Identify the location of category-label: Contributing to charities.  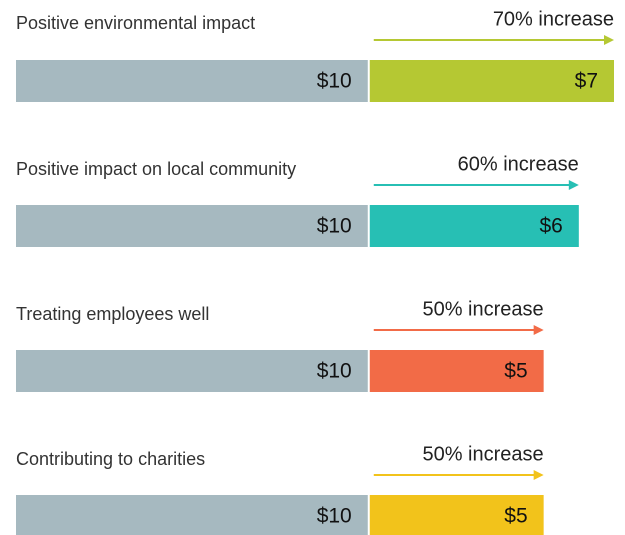
(110, 459).